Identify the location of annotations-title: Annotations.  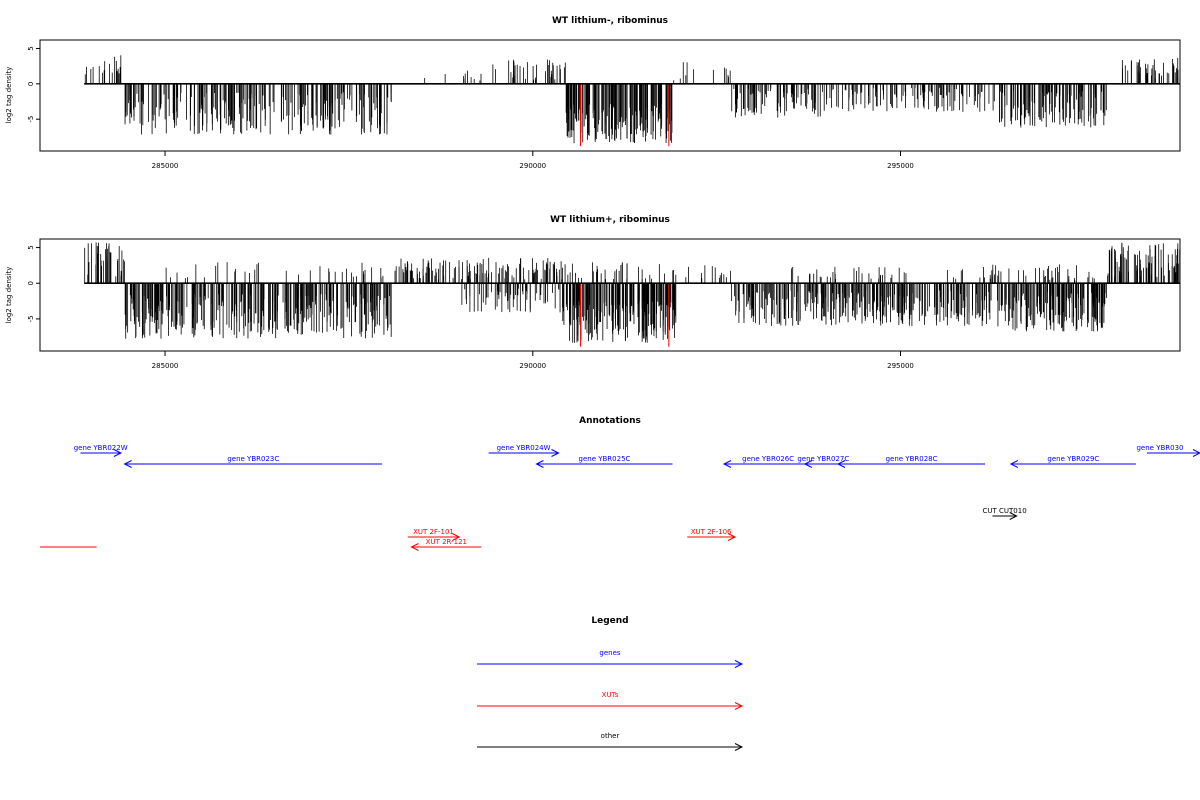
(610, 421).